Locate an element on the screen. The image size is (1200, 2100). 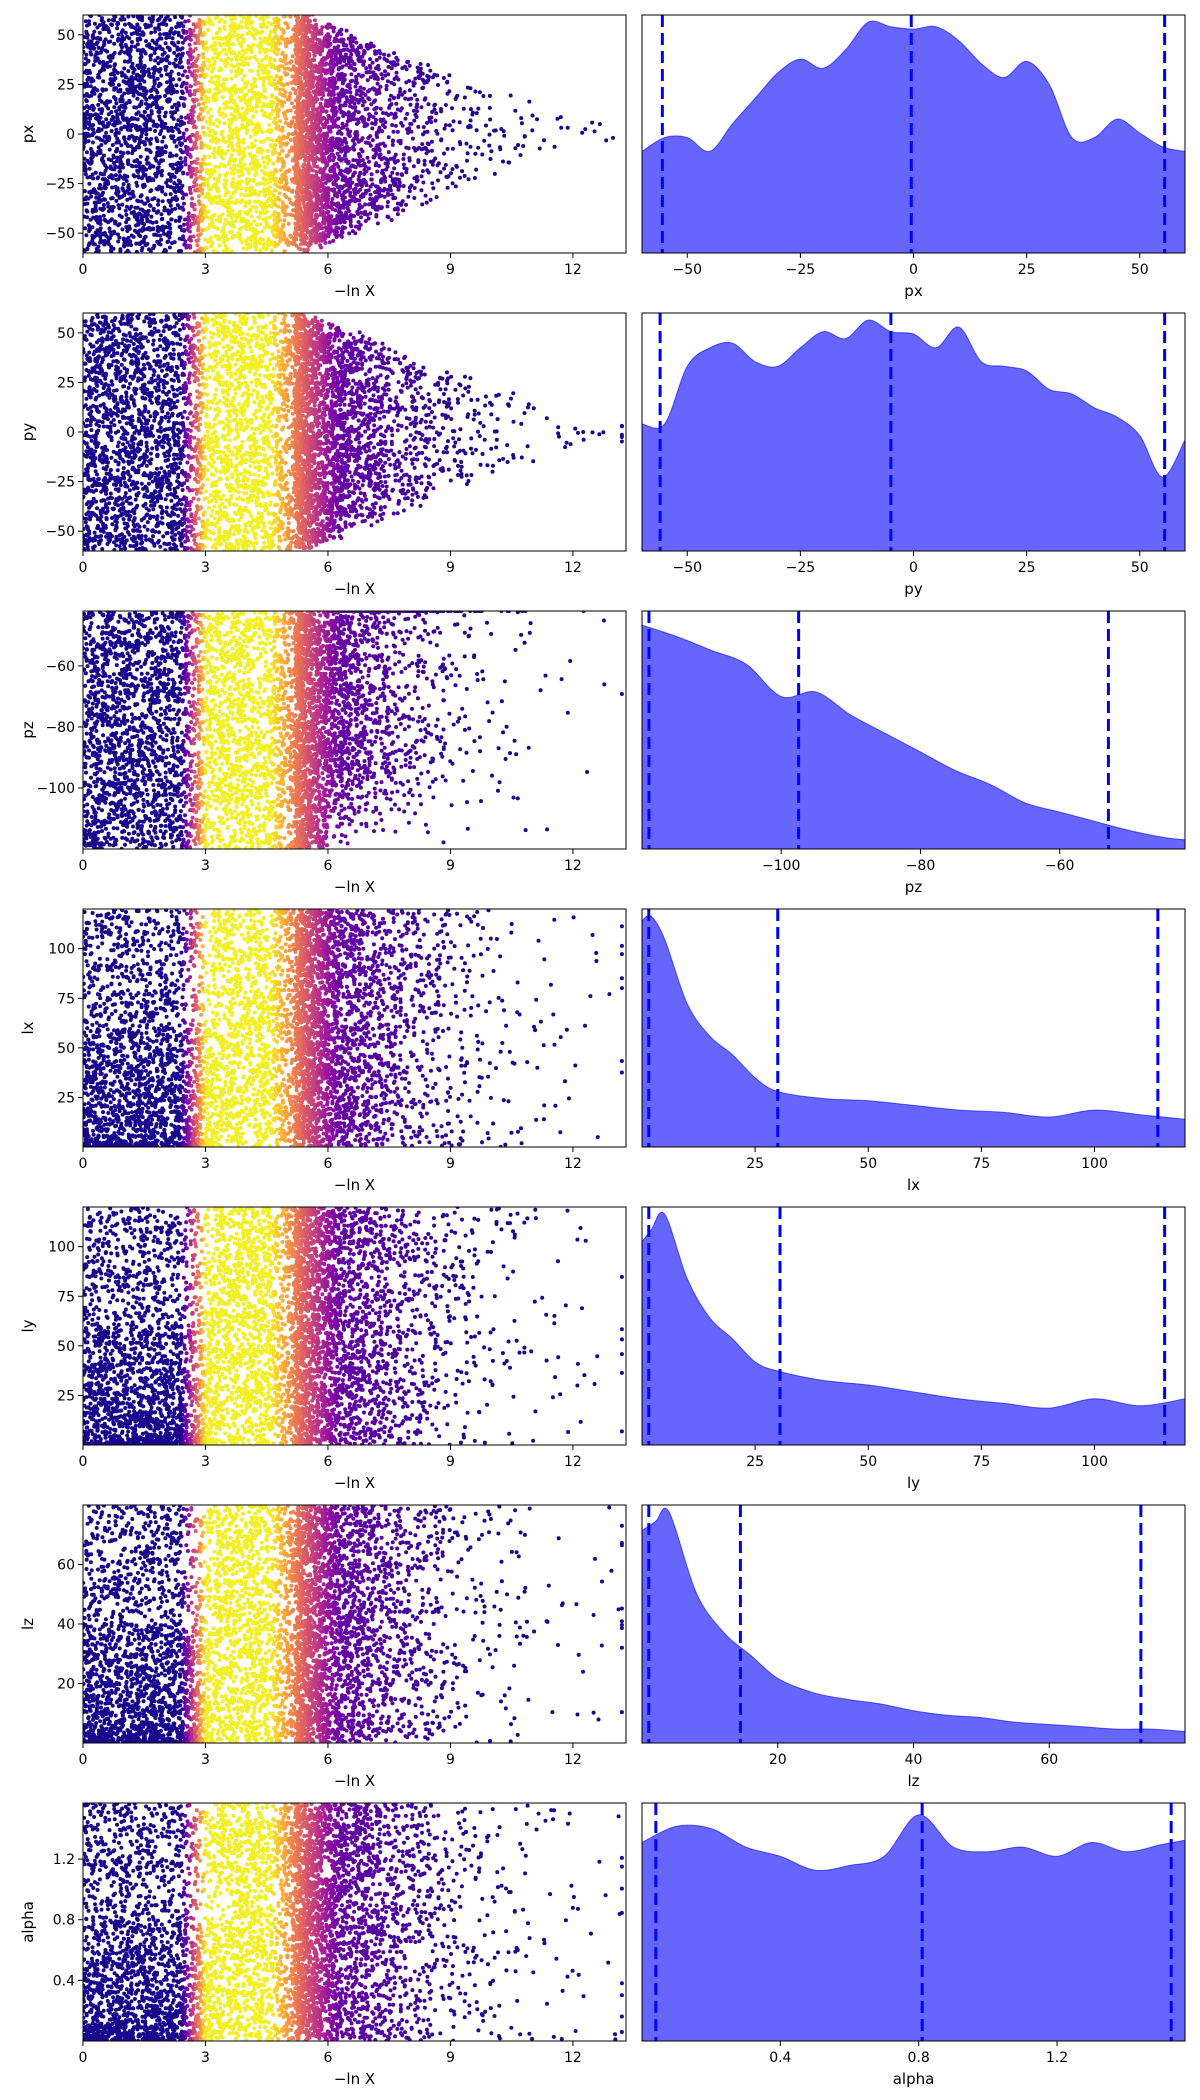
row-lz: 0 3 6 9 12 −ln X 20 40 60 lz 20 40 60 lz is located at coordinates (602, 1647).